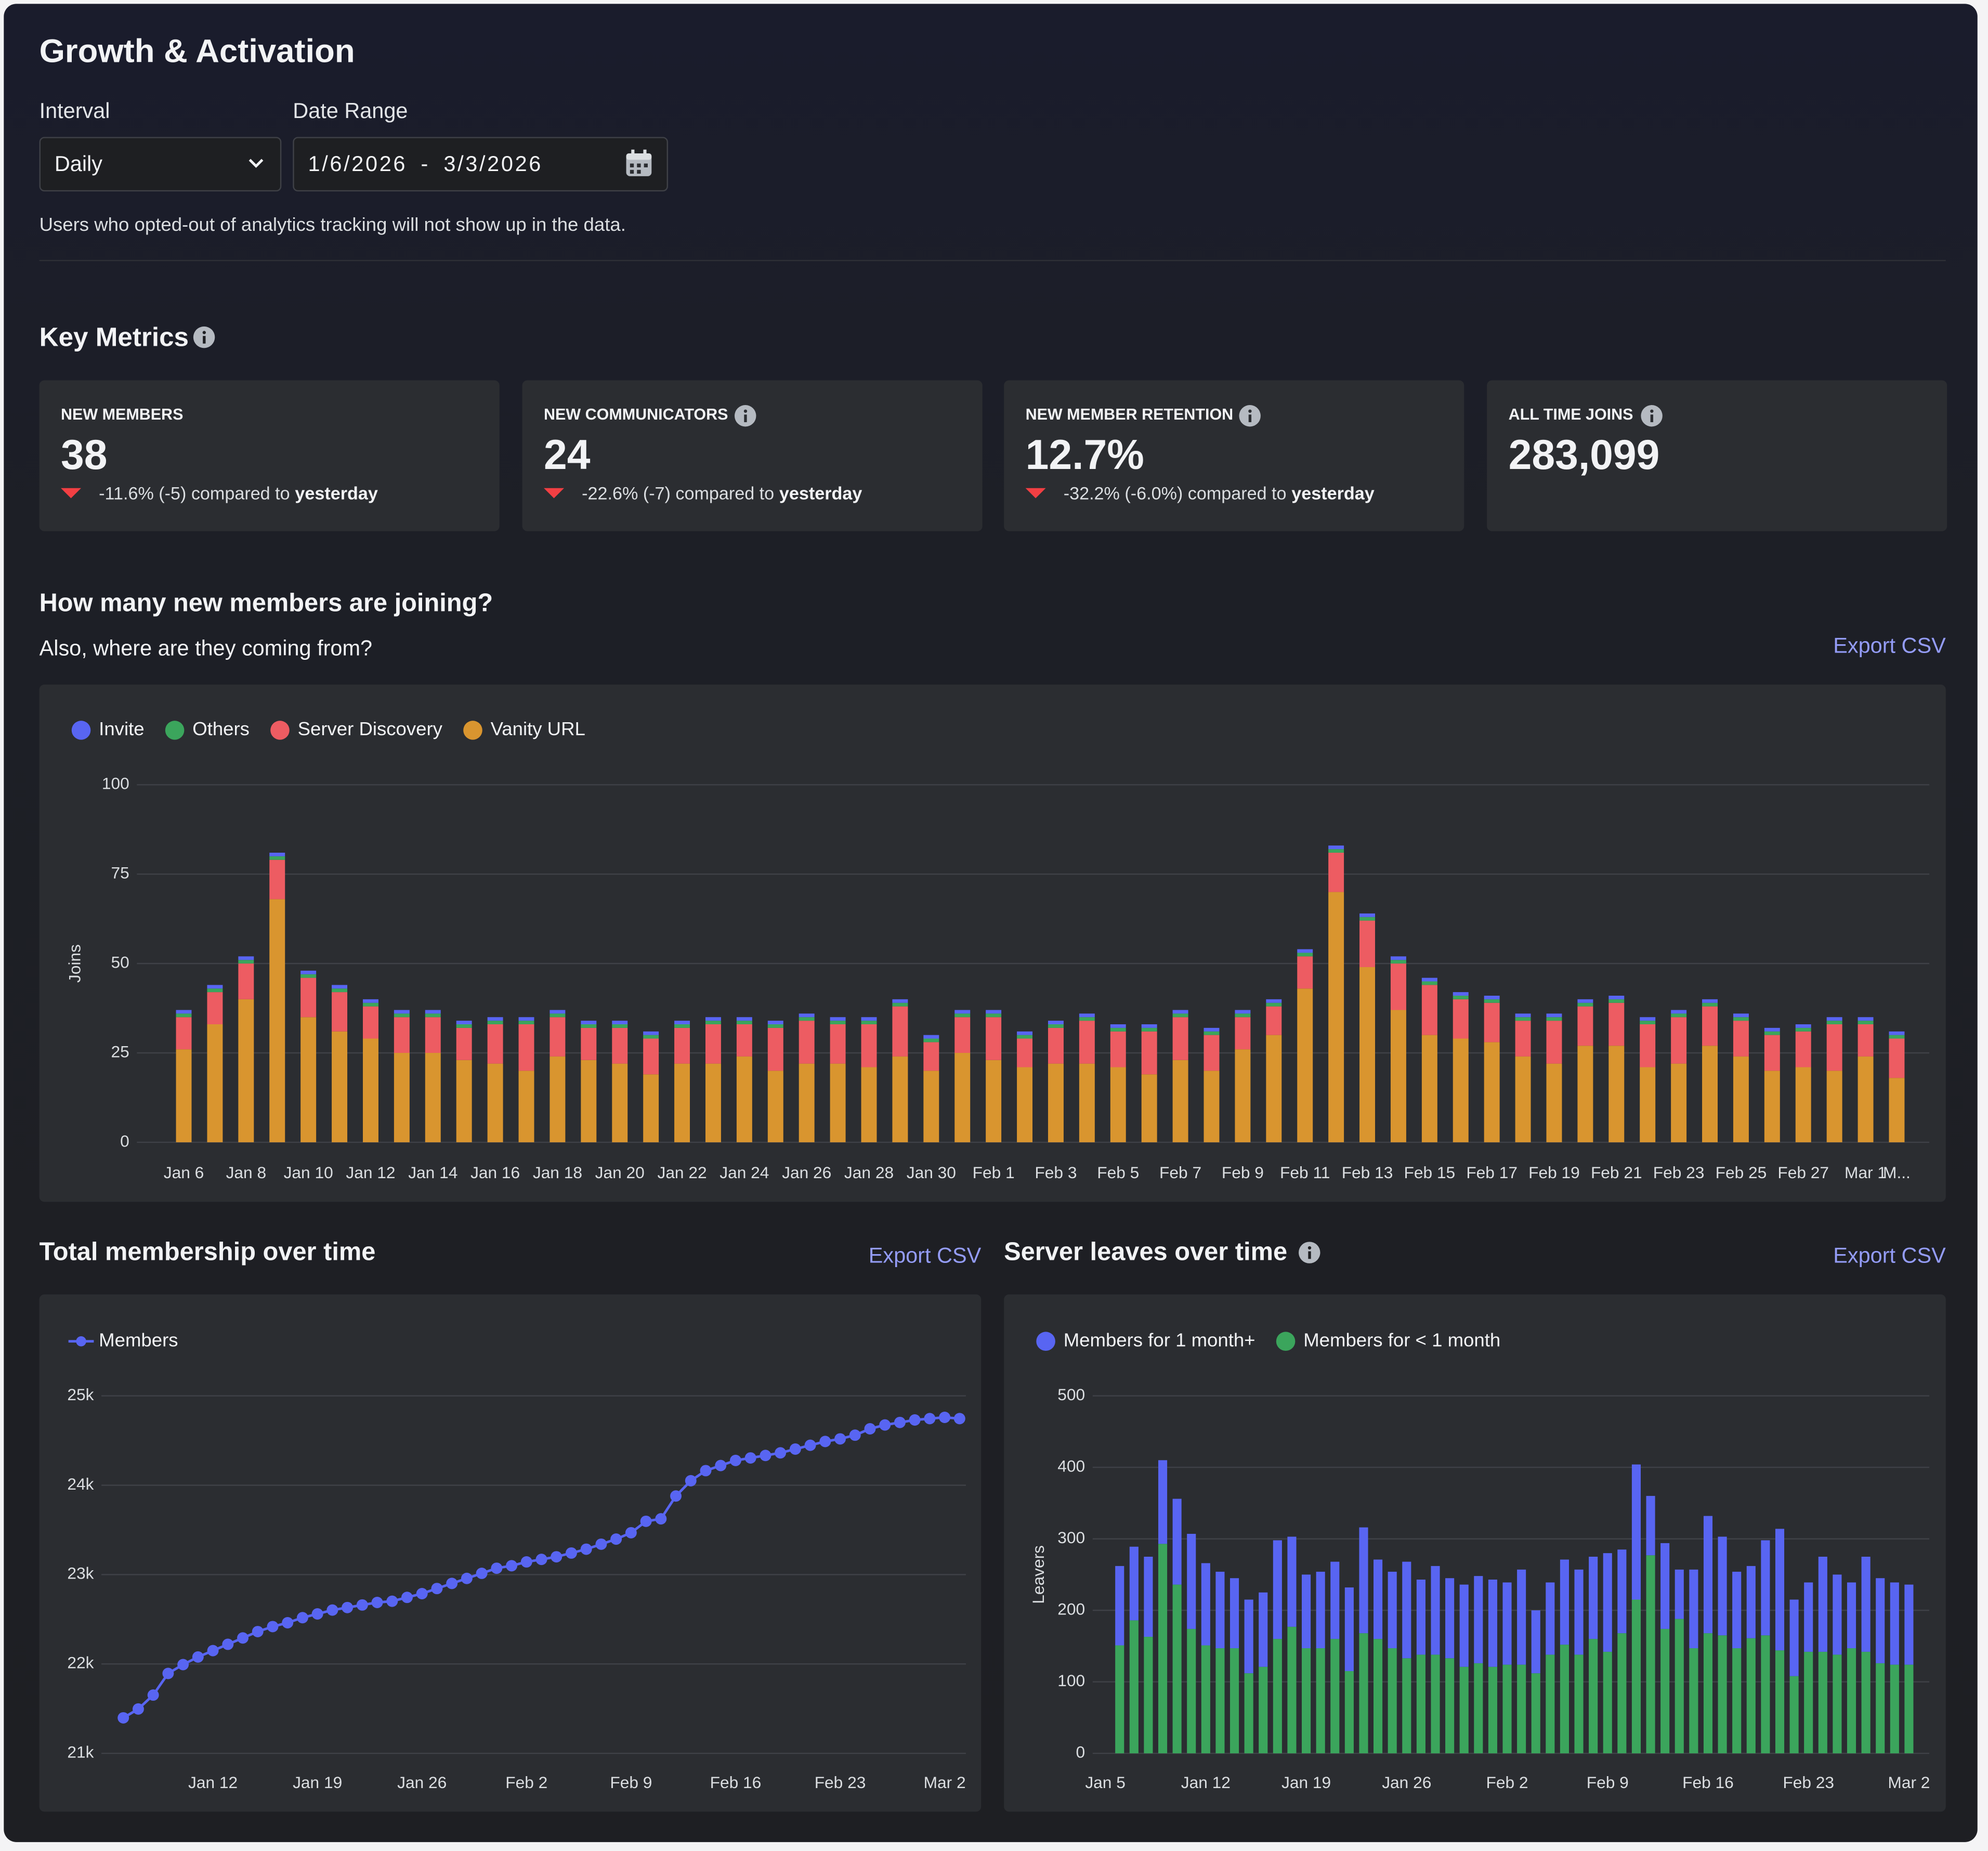 This screenshot has width=1988, height=1851. I want to click on x-tick-label: Jan 19, so click(317, 1782).